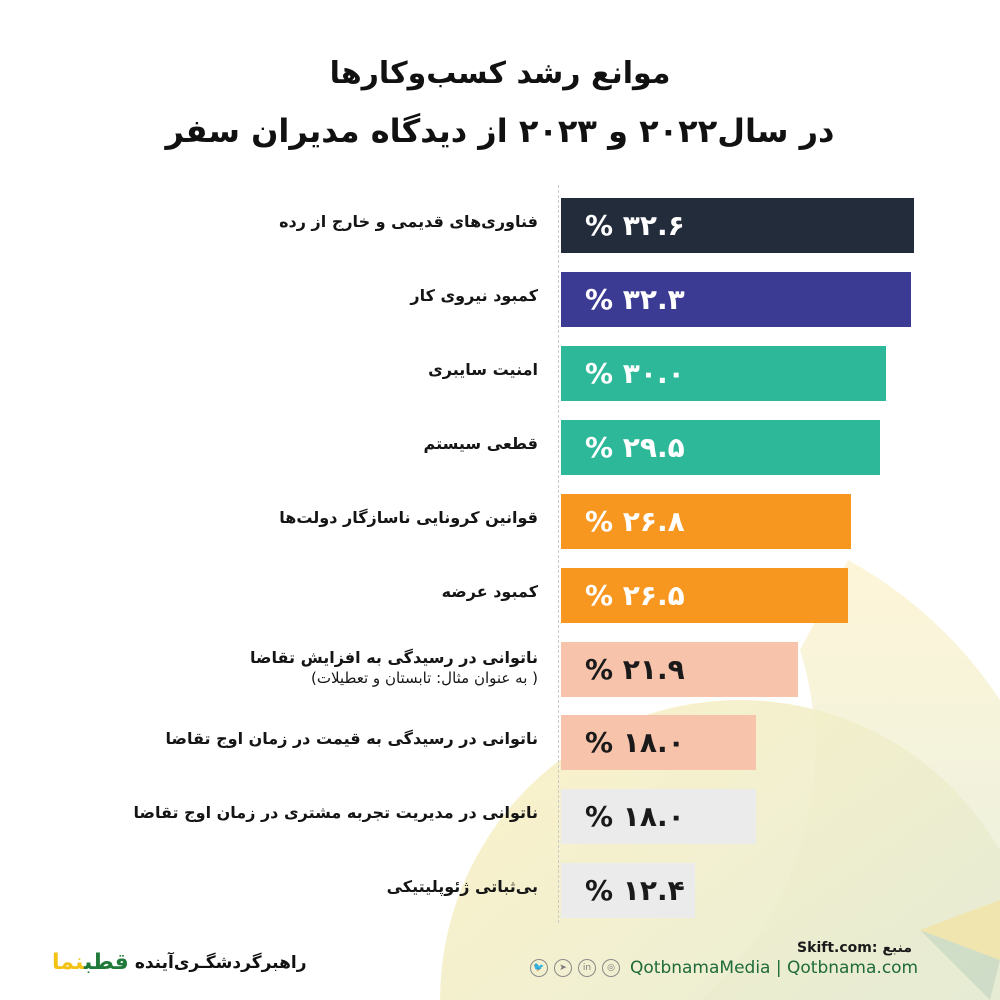 This screenshot has width=1000, height=1000. Describe the element at coordinates (635, 669) in the screenshot. I see `bar-value: % ۲۱.۹` at that location.